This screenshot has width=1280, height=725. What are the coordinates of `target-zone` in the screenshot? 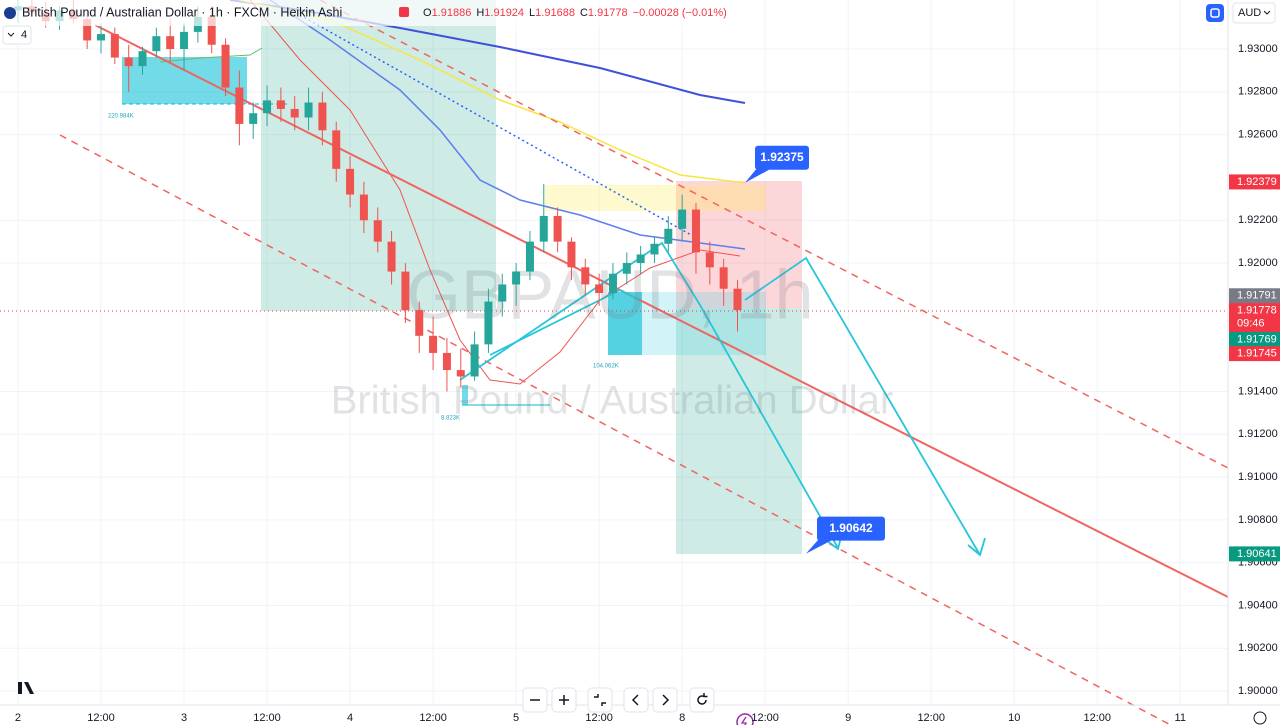 It's located at (739, 431).